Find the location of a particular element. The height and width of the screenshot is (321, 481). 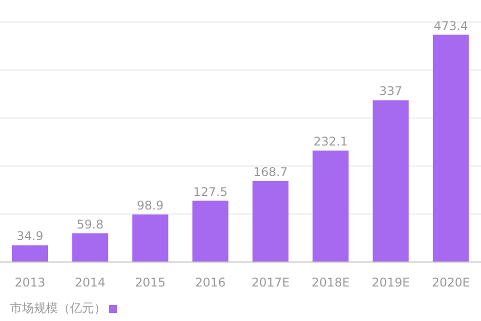

legend-label: 市场规模（亿元） is located at coordinates (58, 308).